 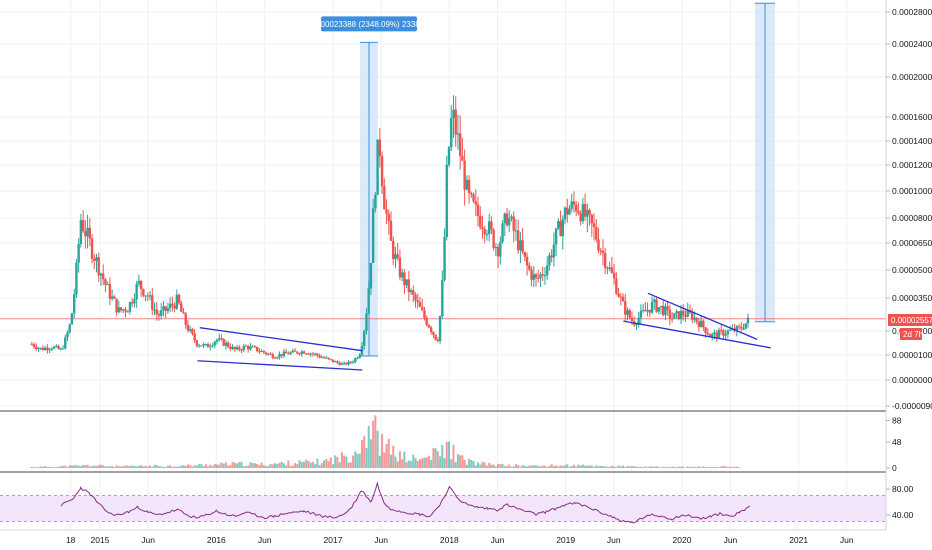 I want to click on volume-axis-label: 0, so click(x=894, y=468).